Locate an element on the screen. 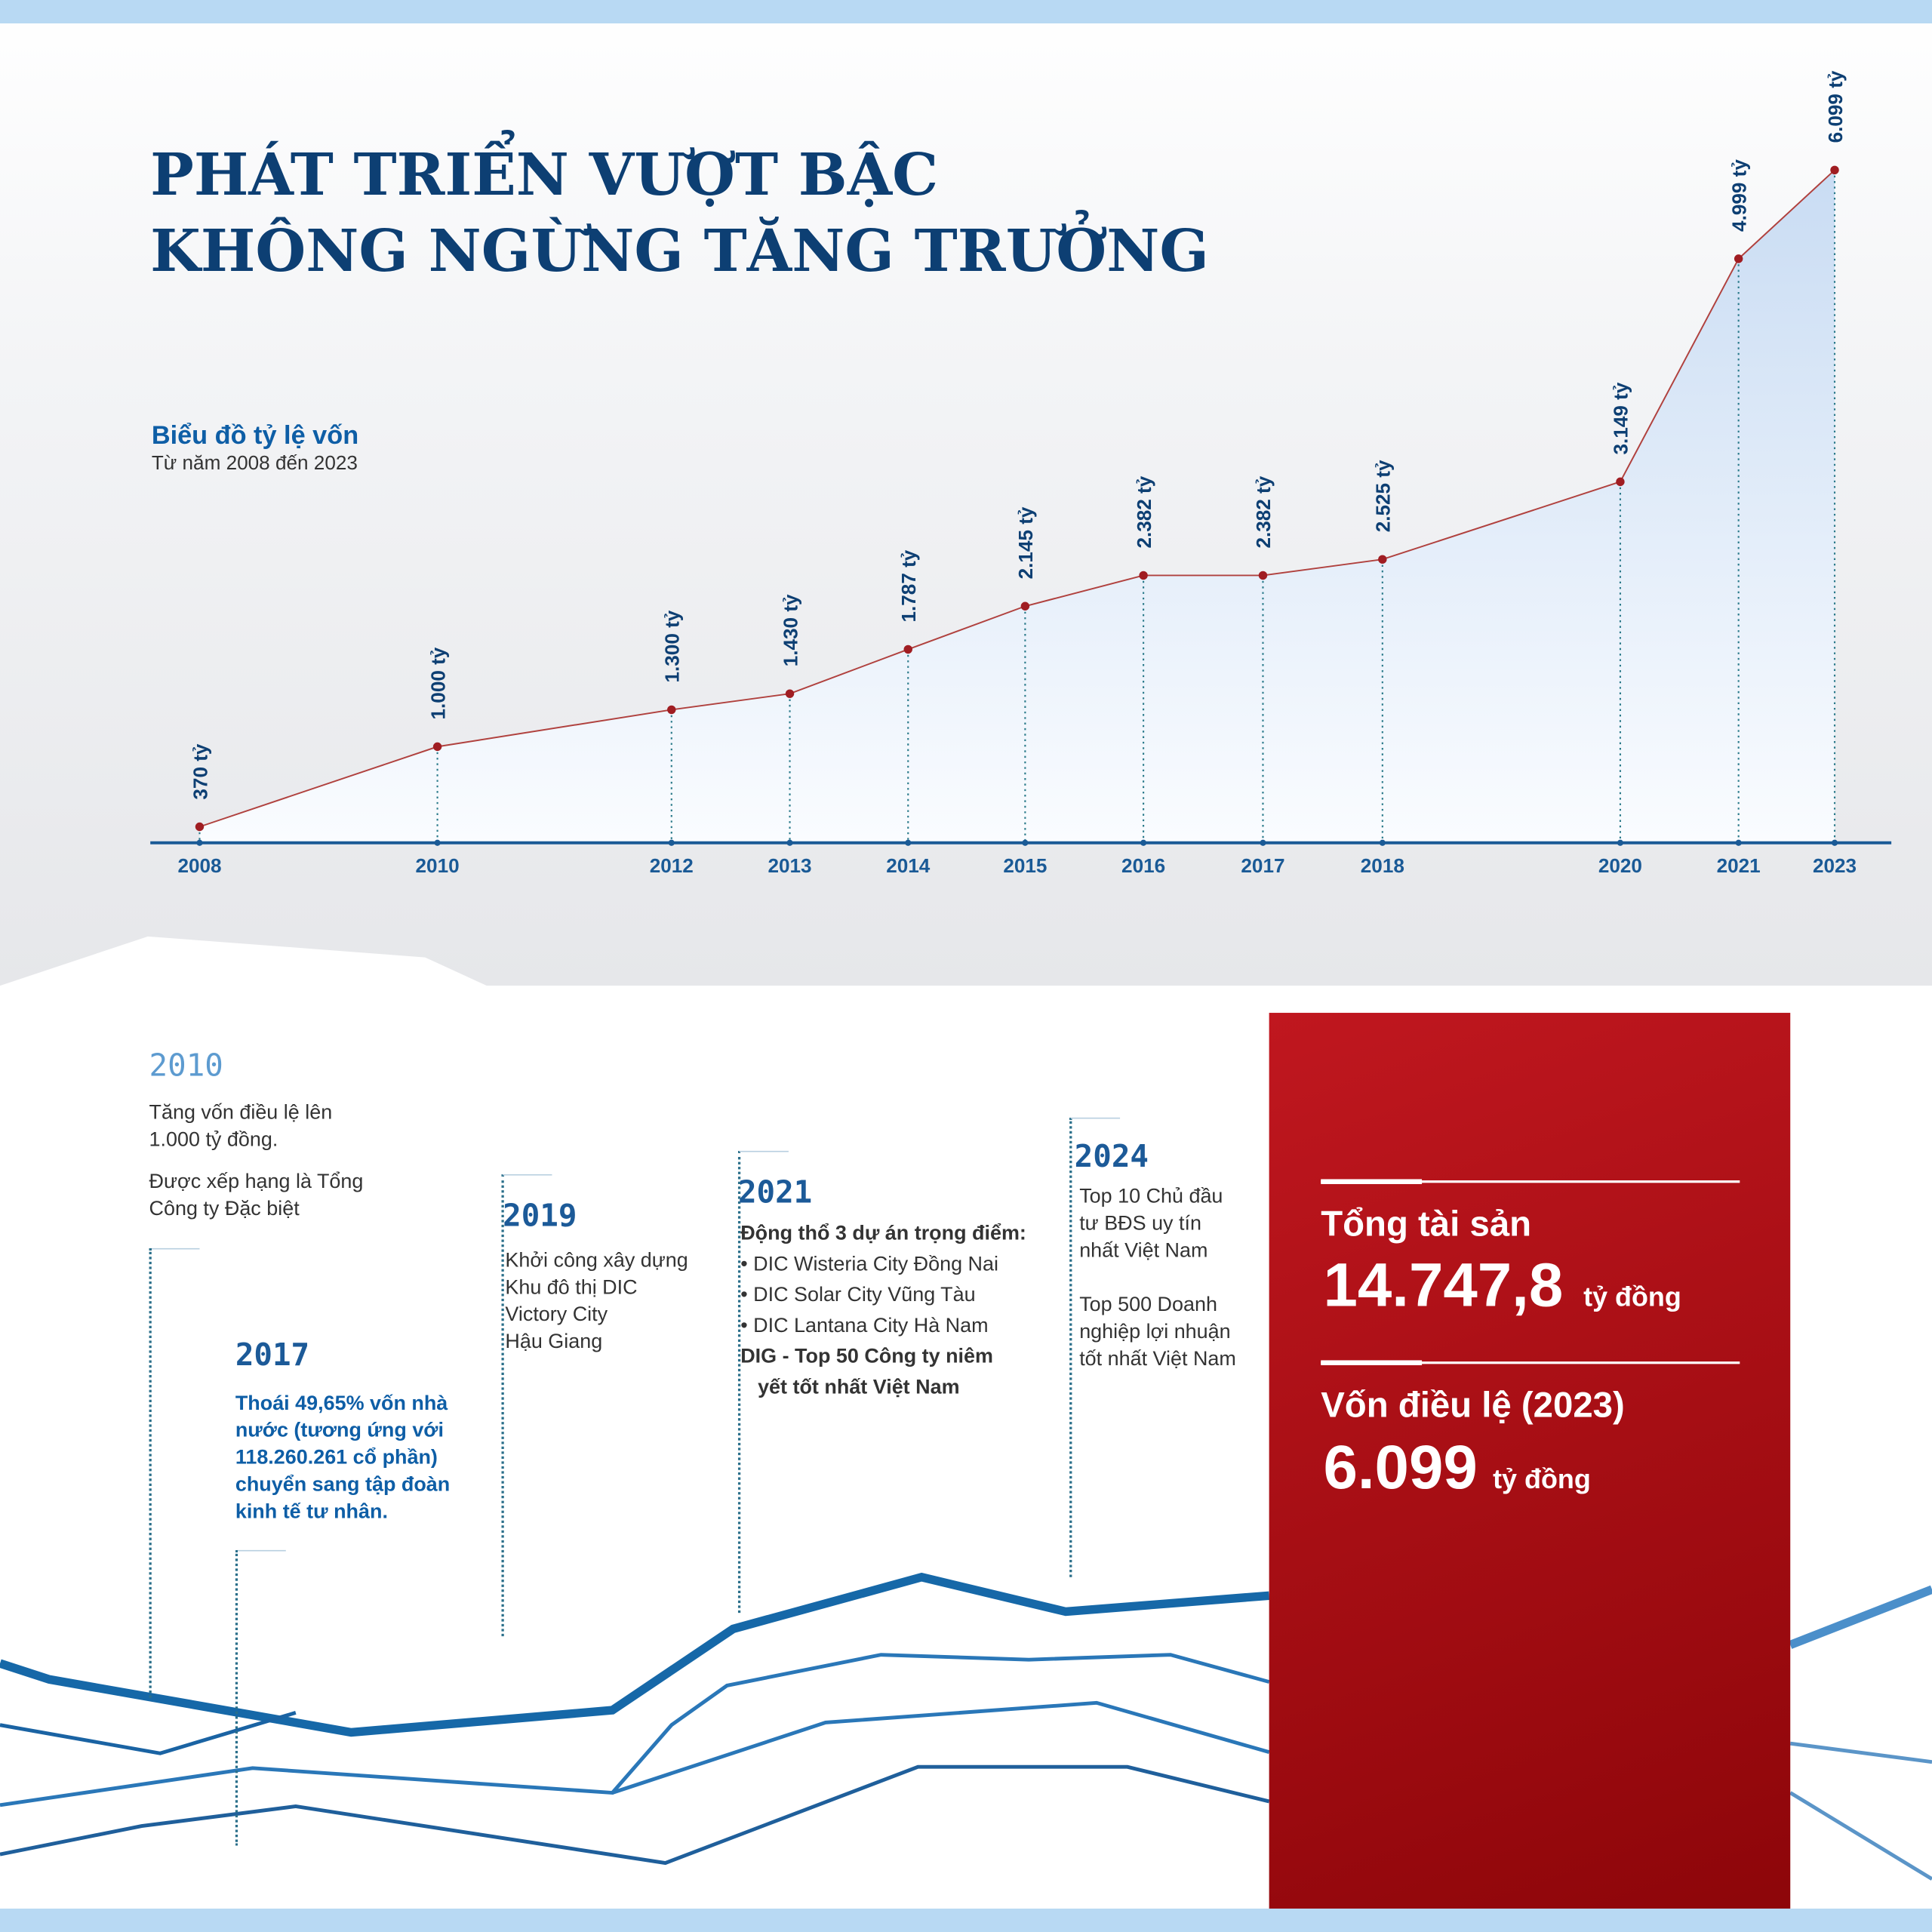  timeline-year-2024: 2024 is located at coordinates (1111, 1156).